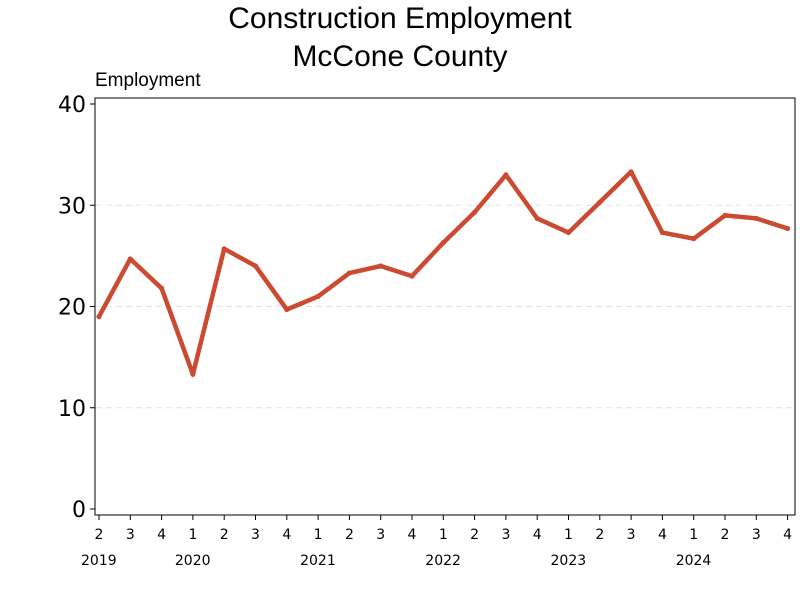 This screenshot has width=800, height=600. I want to click on y-tick-label: 40, so click(72, 105).